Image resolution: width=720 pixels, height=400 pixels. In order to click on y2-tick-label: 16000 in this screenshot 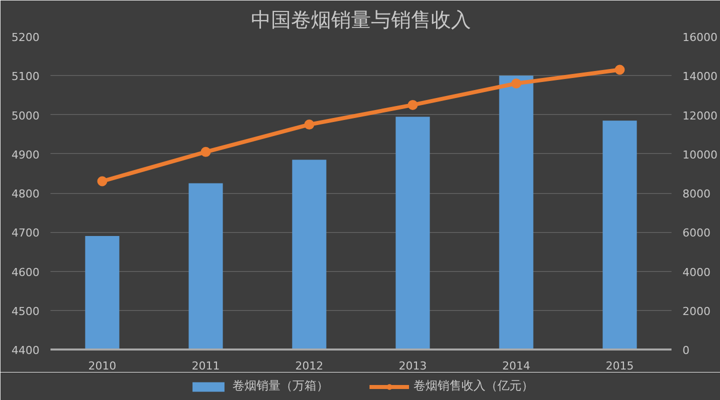, I will do `click(700, 37)`.